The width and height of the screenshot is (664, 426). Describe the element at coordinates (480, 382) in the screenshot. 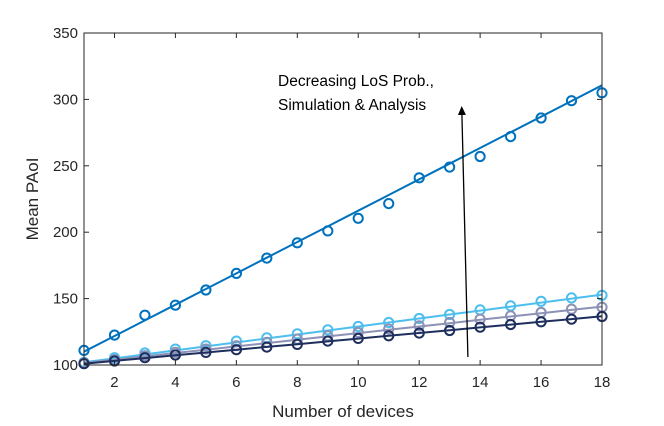

I see `x-tick-label: 14` at that location.